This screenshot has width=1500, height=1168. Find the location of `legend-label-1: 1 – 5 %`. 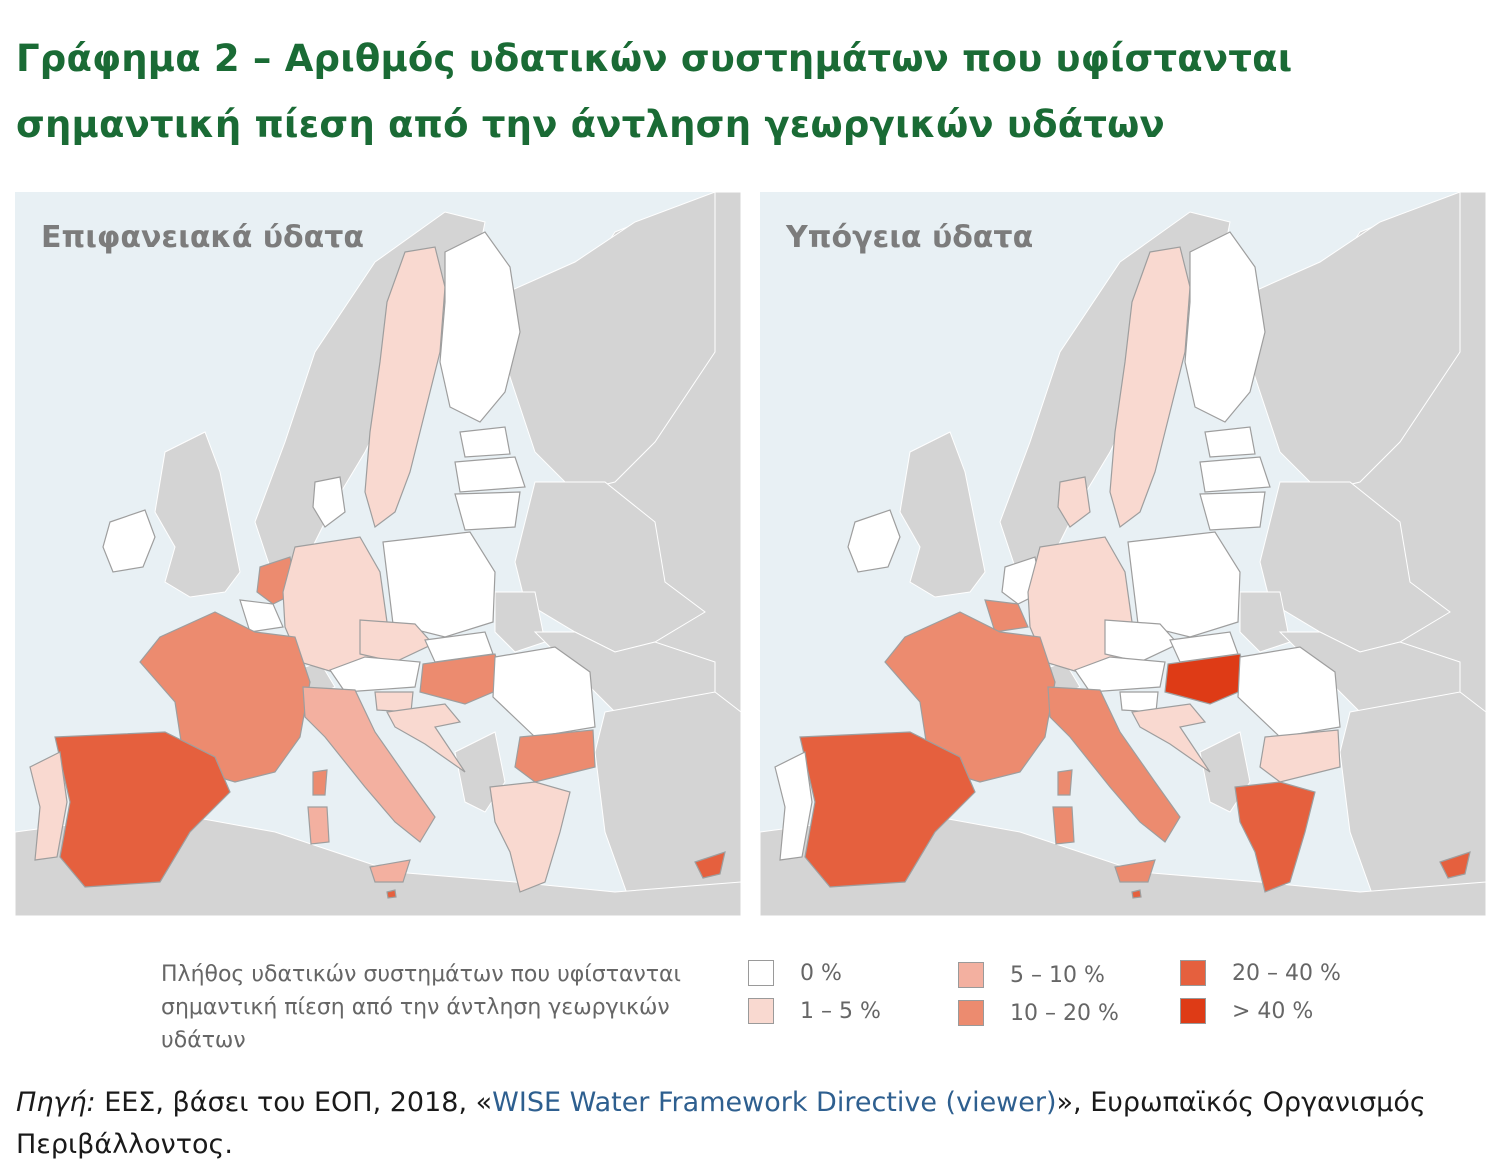

legend-label-1: 1 – 5 % is located at coordinates (840, 1011).